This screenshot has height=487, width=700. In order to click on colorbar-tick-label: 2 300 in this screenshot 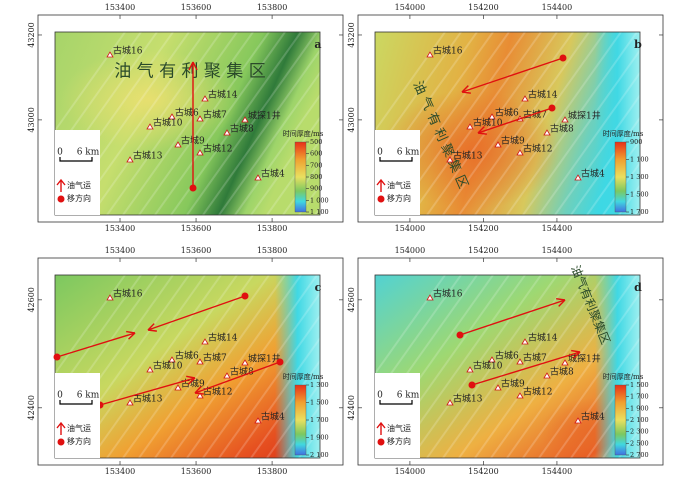, I will do `click(639, 432)`.